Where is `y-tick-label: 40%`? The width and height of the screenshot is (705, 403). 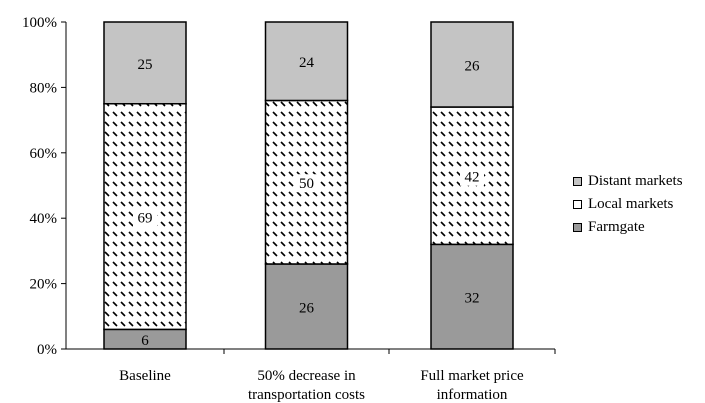
y-tick-label: 40% is located at coordinates (44, 219).